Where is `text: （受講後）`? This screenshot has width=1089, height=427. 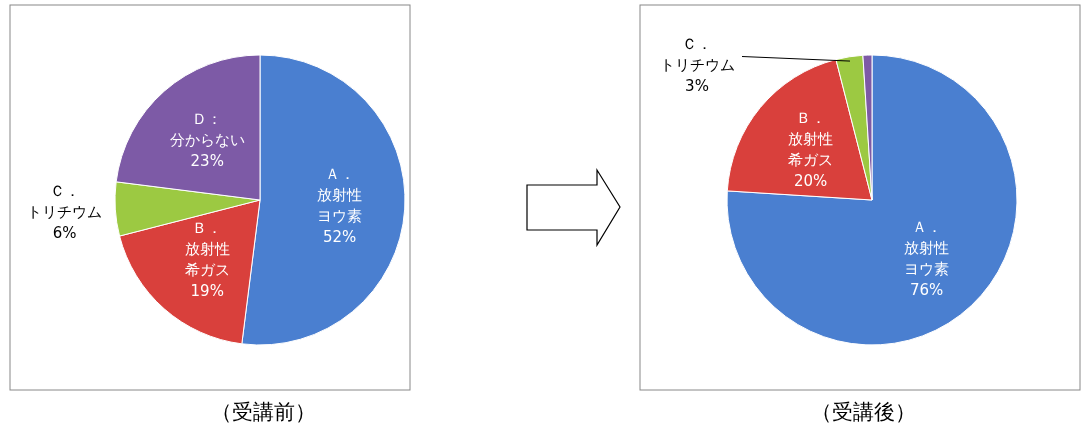
text: （受講後） is located at coordinates (863, 412).